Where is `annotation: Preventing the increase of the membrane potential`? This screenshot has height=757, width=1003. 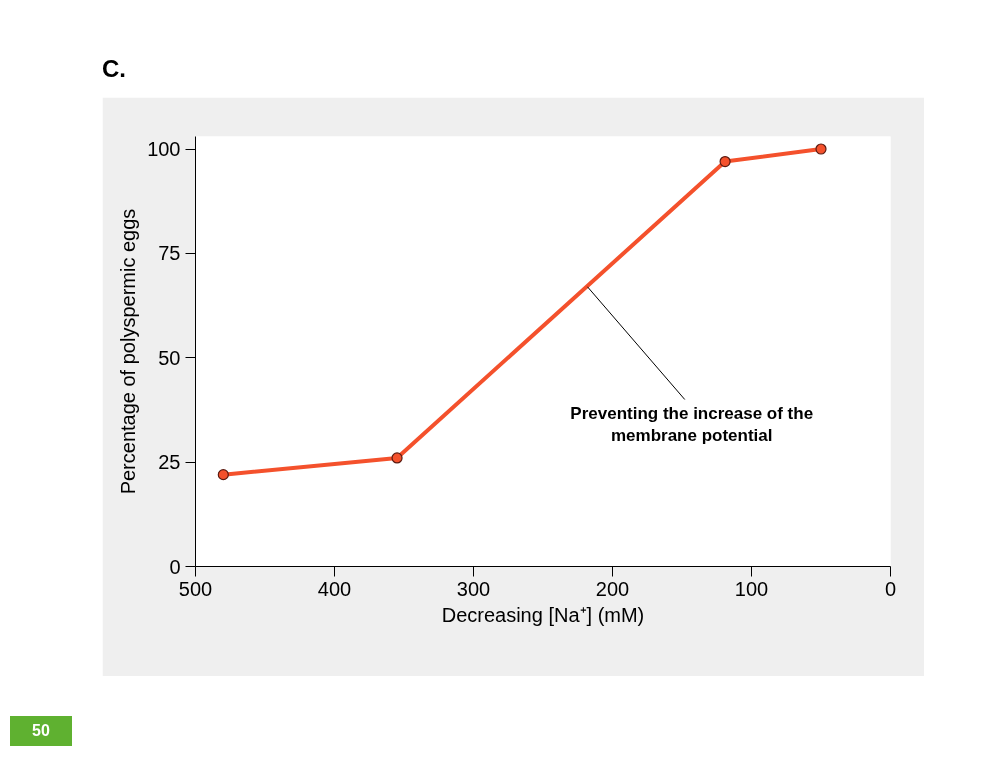 annotation: Preventing the increase of the membrane potential is located at coordinates (692, 424).